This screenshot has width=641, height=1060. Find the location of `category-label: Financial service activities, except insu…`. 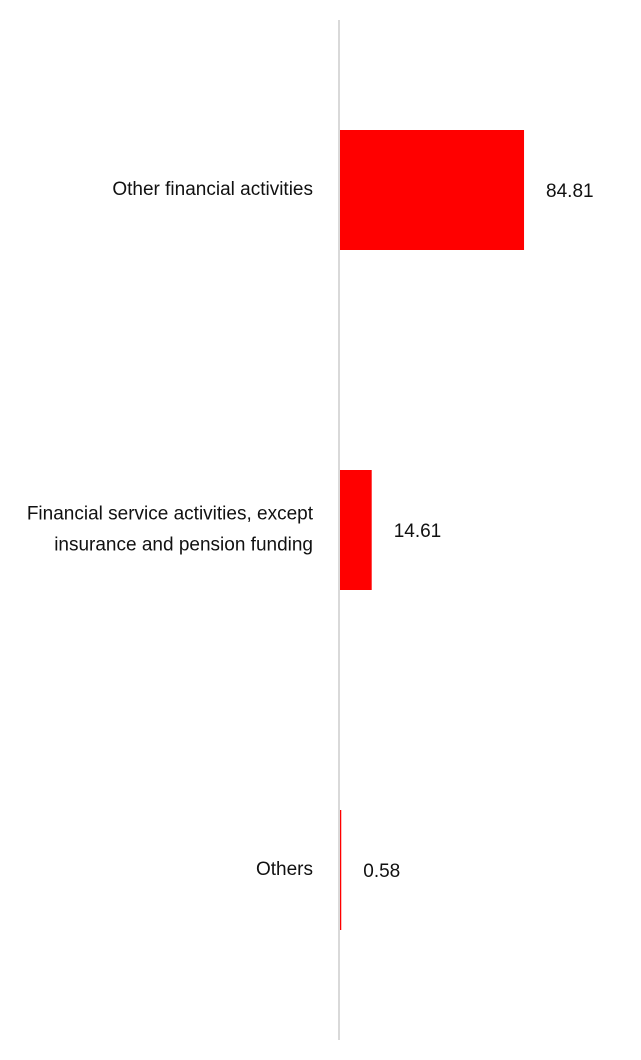

category-label: Financial service activities, except insu… is located at coordinates (170, 530).